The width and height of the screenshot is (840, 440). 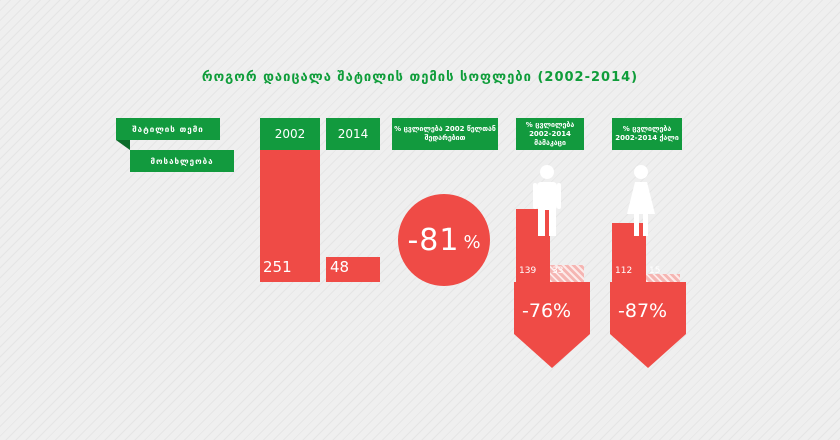 I want to click on bar-female-2002, so click(x=629, y=252).